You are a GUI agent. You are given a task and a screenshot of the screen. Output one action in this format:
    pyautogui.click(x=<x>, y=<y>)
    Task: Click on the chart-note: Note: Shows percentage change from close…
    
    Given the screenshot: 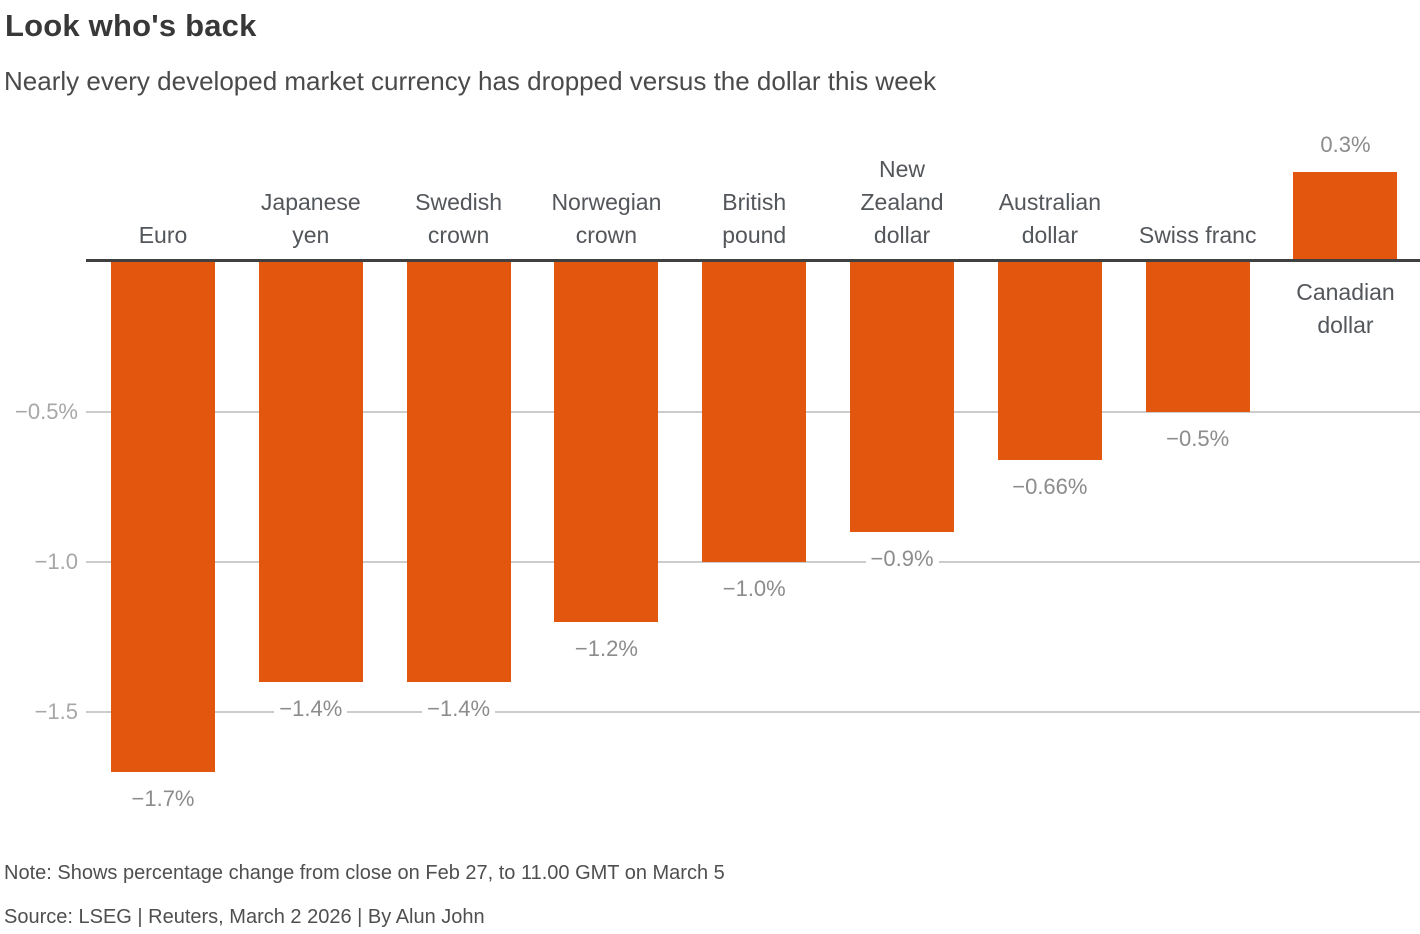 What is the action you would take?
    pyautogui.click(x=364, y=873)
    